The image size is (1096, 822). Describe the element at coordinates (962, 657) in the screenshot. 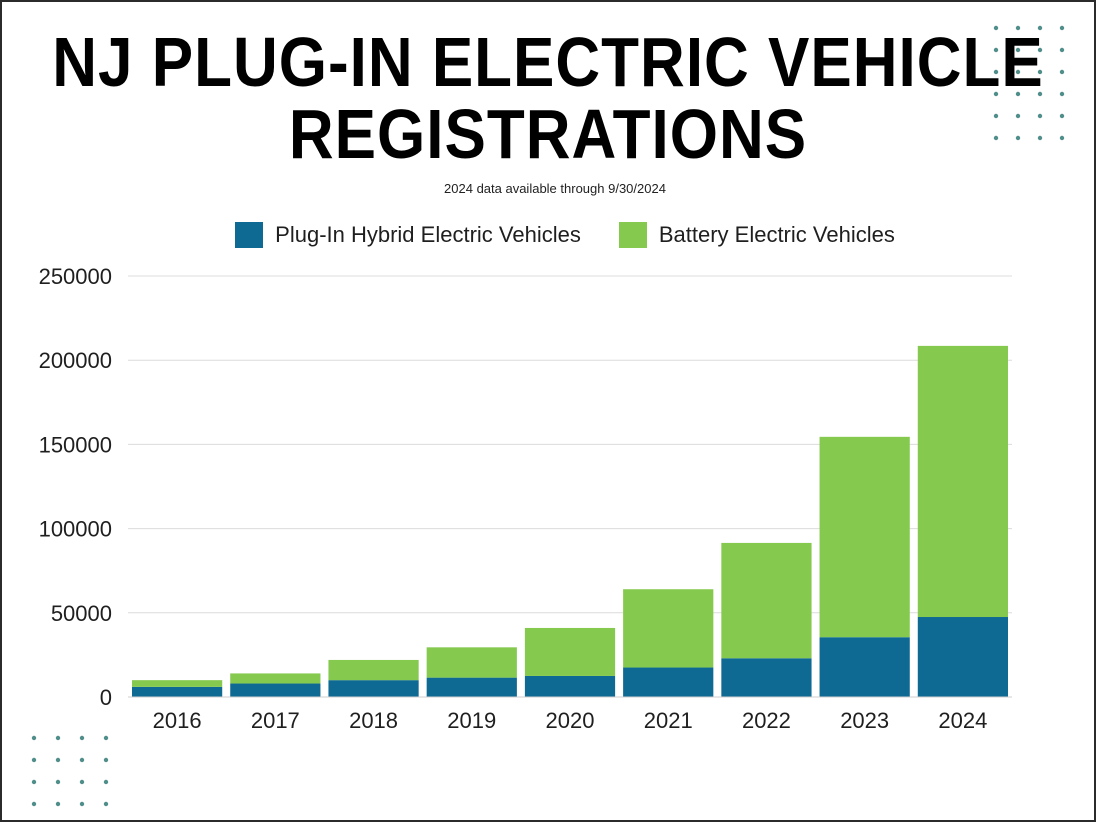

I see `bar-phev-2024` at that location.